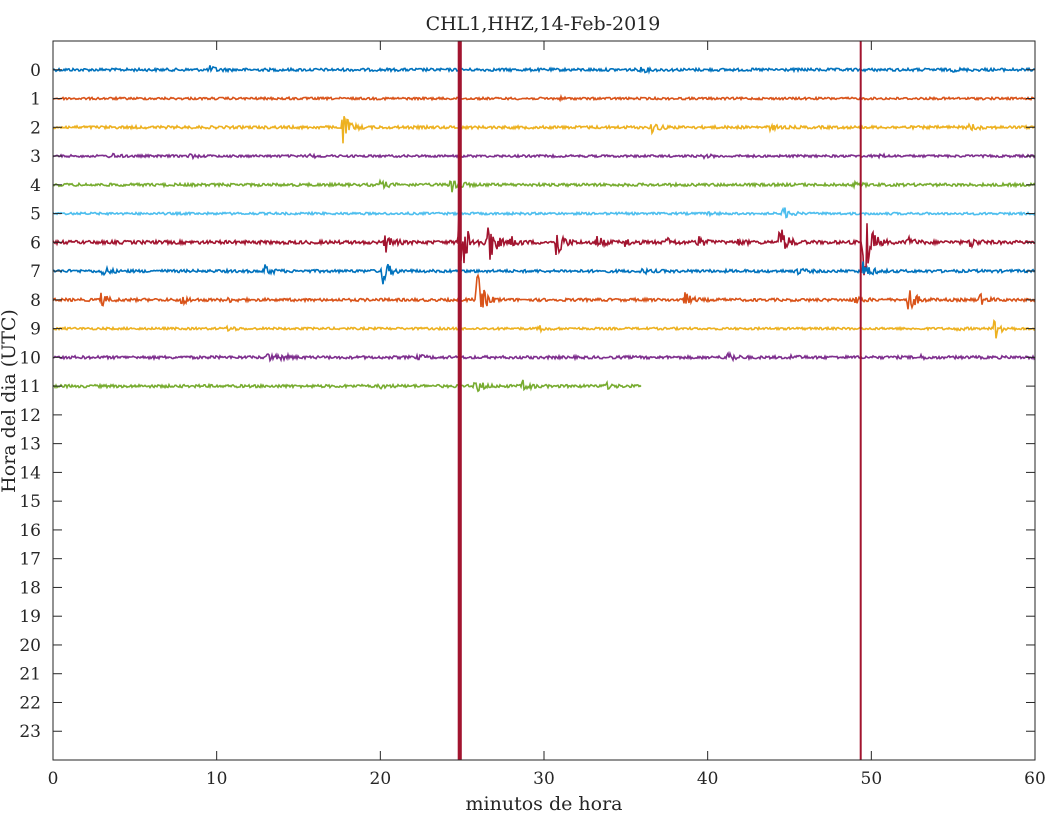  What do you see at coordinates (30, 560) in the screenshot?
I see `y-tick-label-17: 17` at bounding box center [30, 560].